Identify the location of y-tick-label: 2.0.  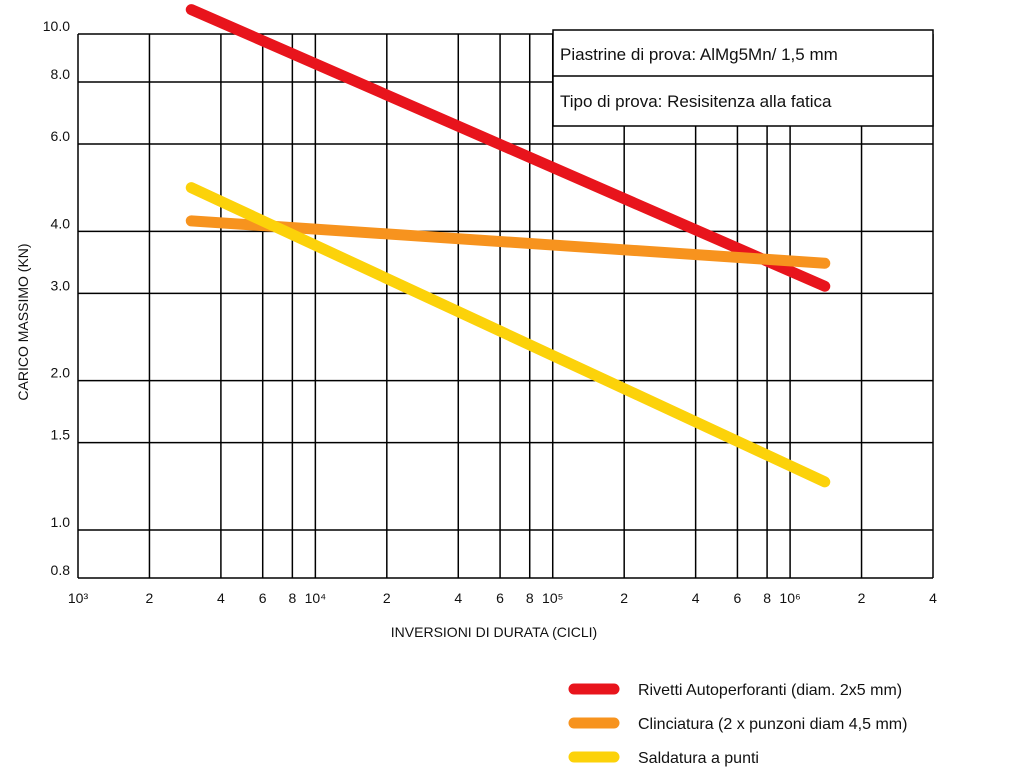
(61, 373).